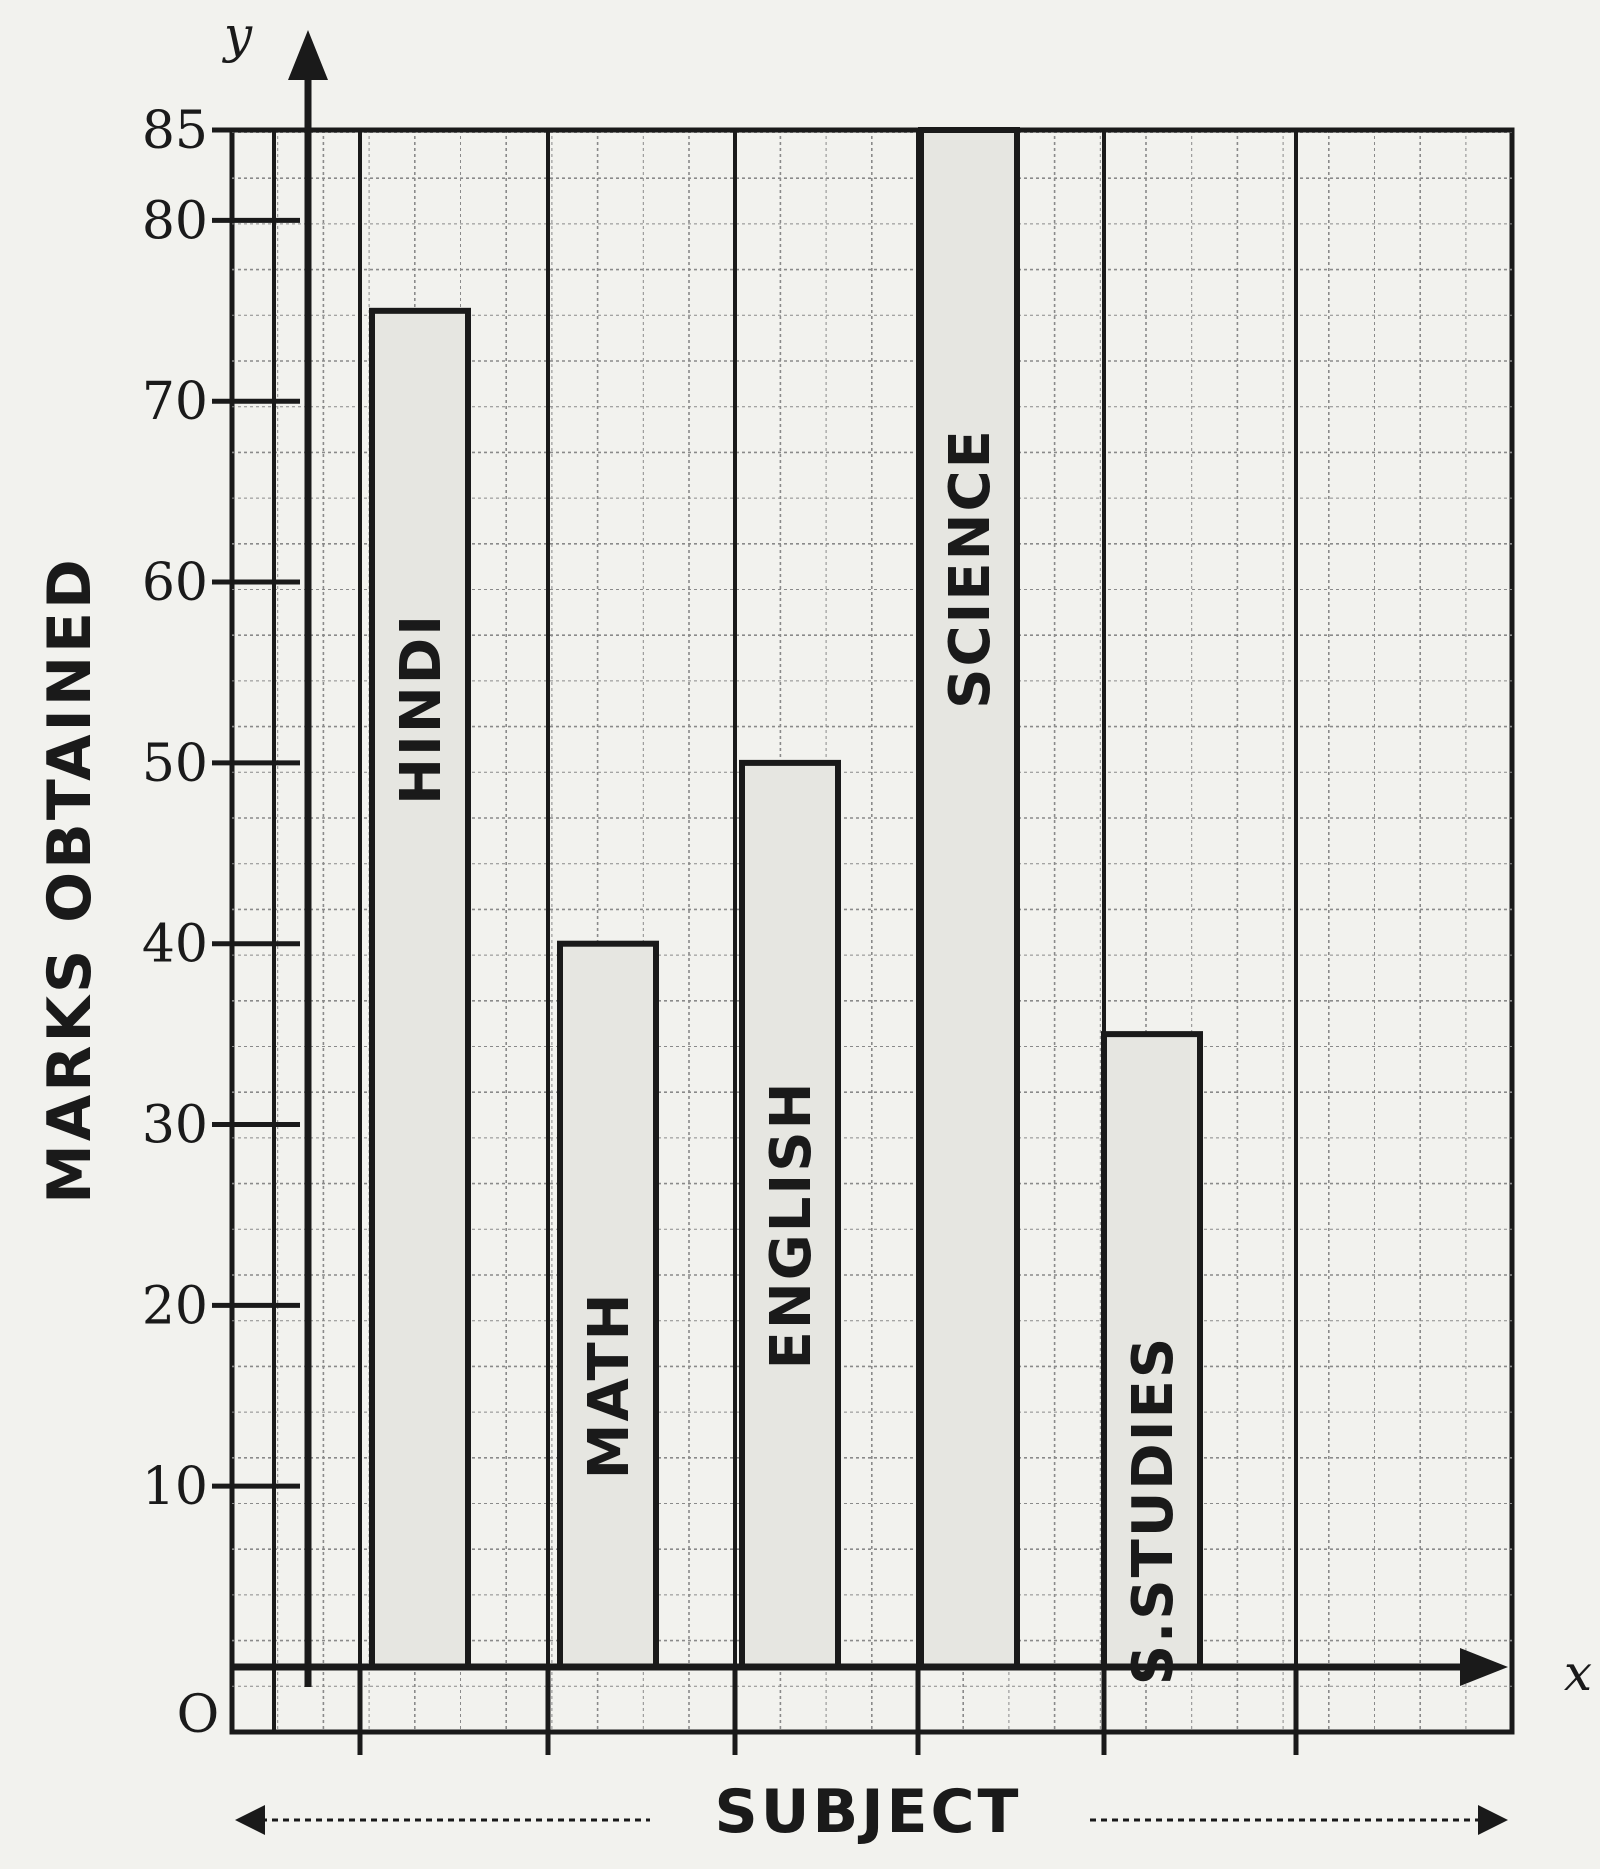 This screenshot has height=1869, width=1600. Describe the element at coordinates (970, 568) in the screenshot. I see `bar-label: SCIENCE` at that location.